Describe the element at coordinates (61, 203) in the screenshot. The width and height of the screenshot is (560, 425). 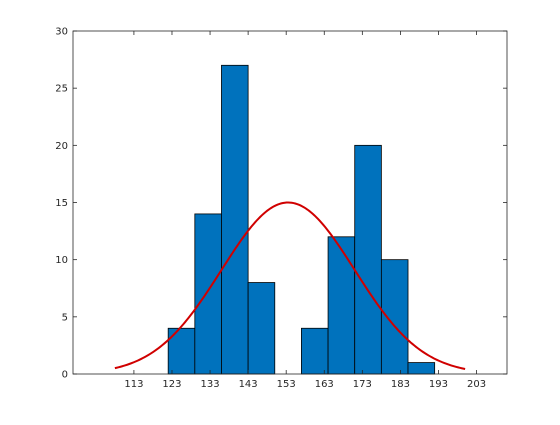
I see `y-tick-label: 15` at that location.